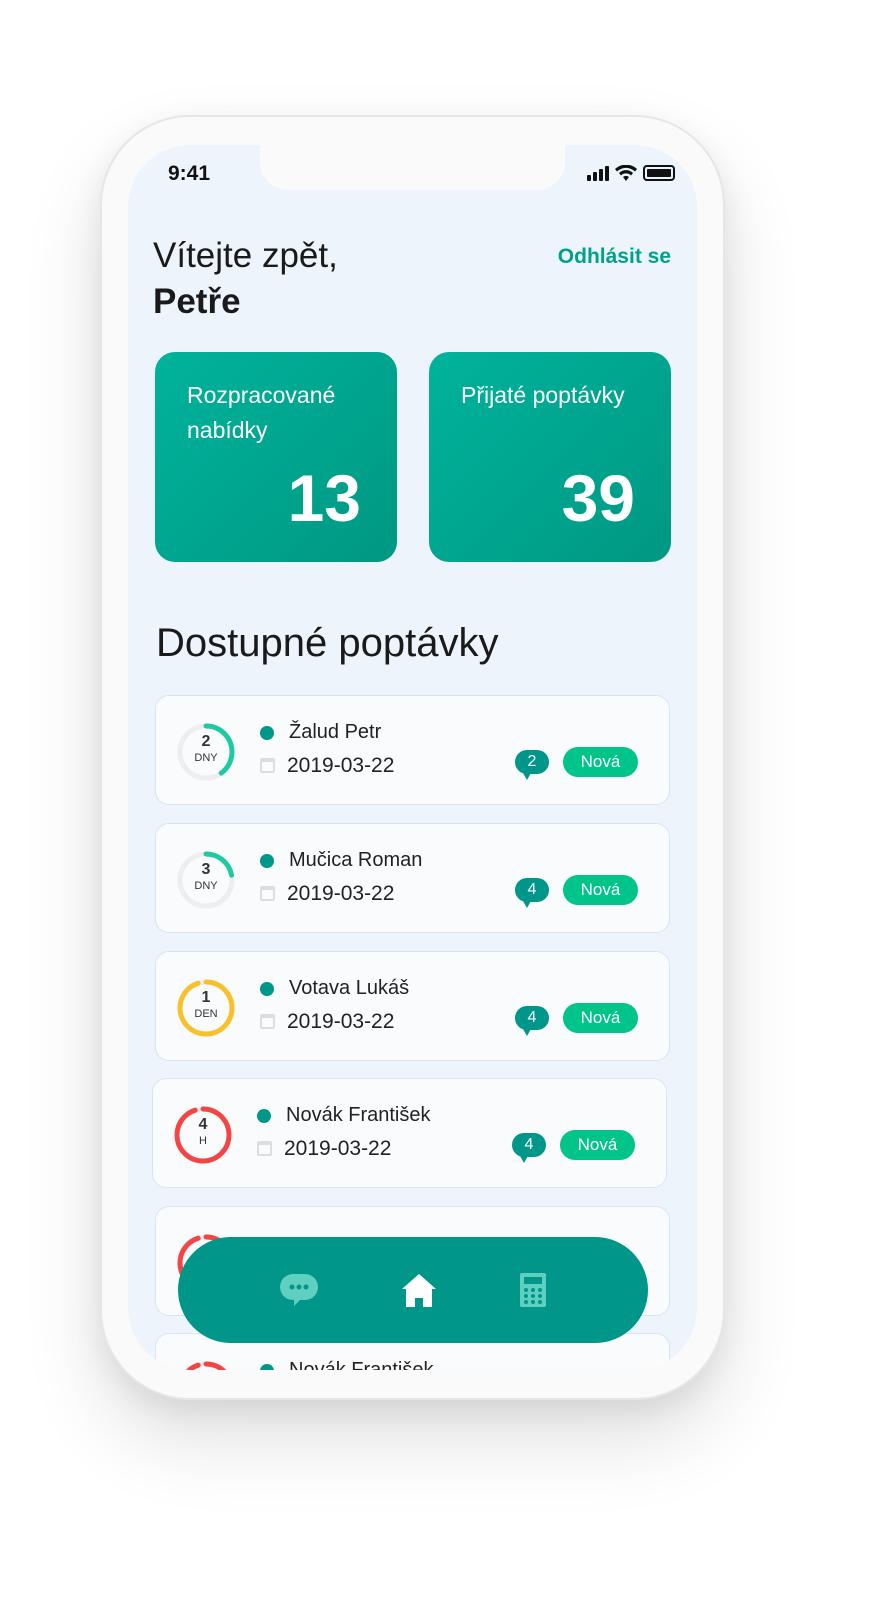  What do you see at coordinates (419, 1290) in the screenshot?
I see `home-icon` at bounding box center [419, 1290].